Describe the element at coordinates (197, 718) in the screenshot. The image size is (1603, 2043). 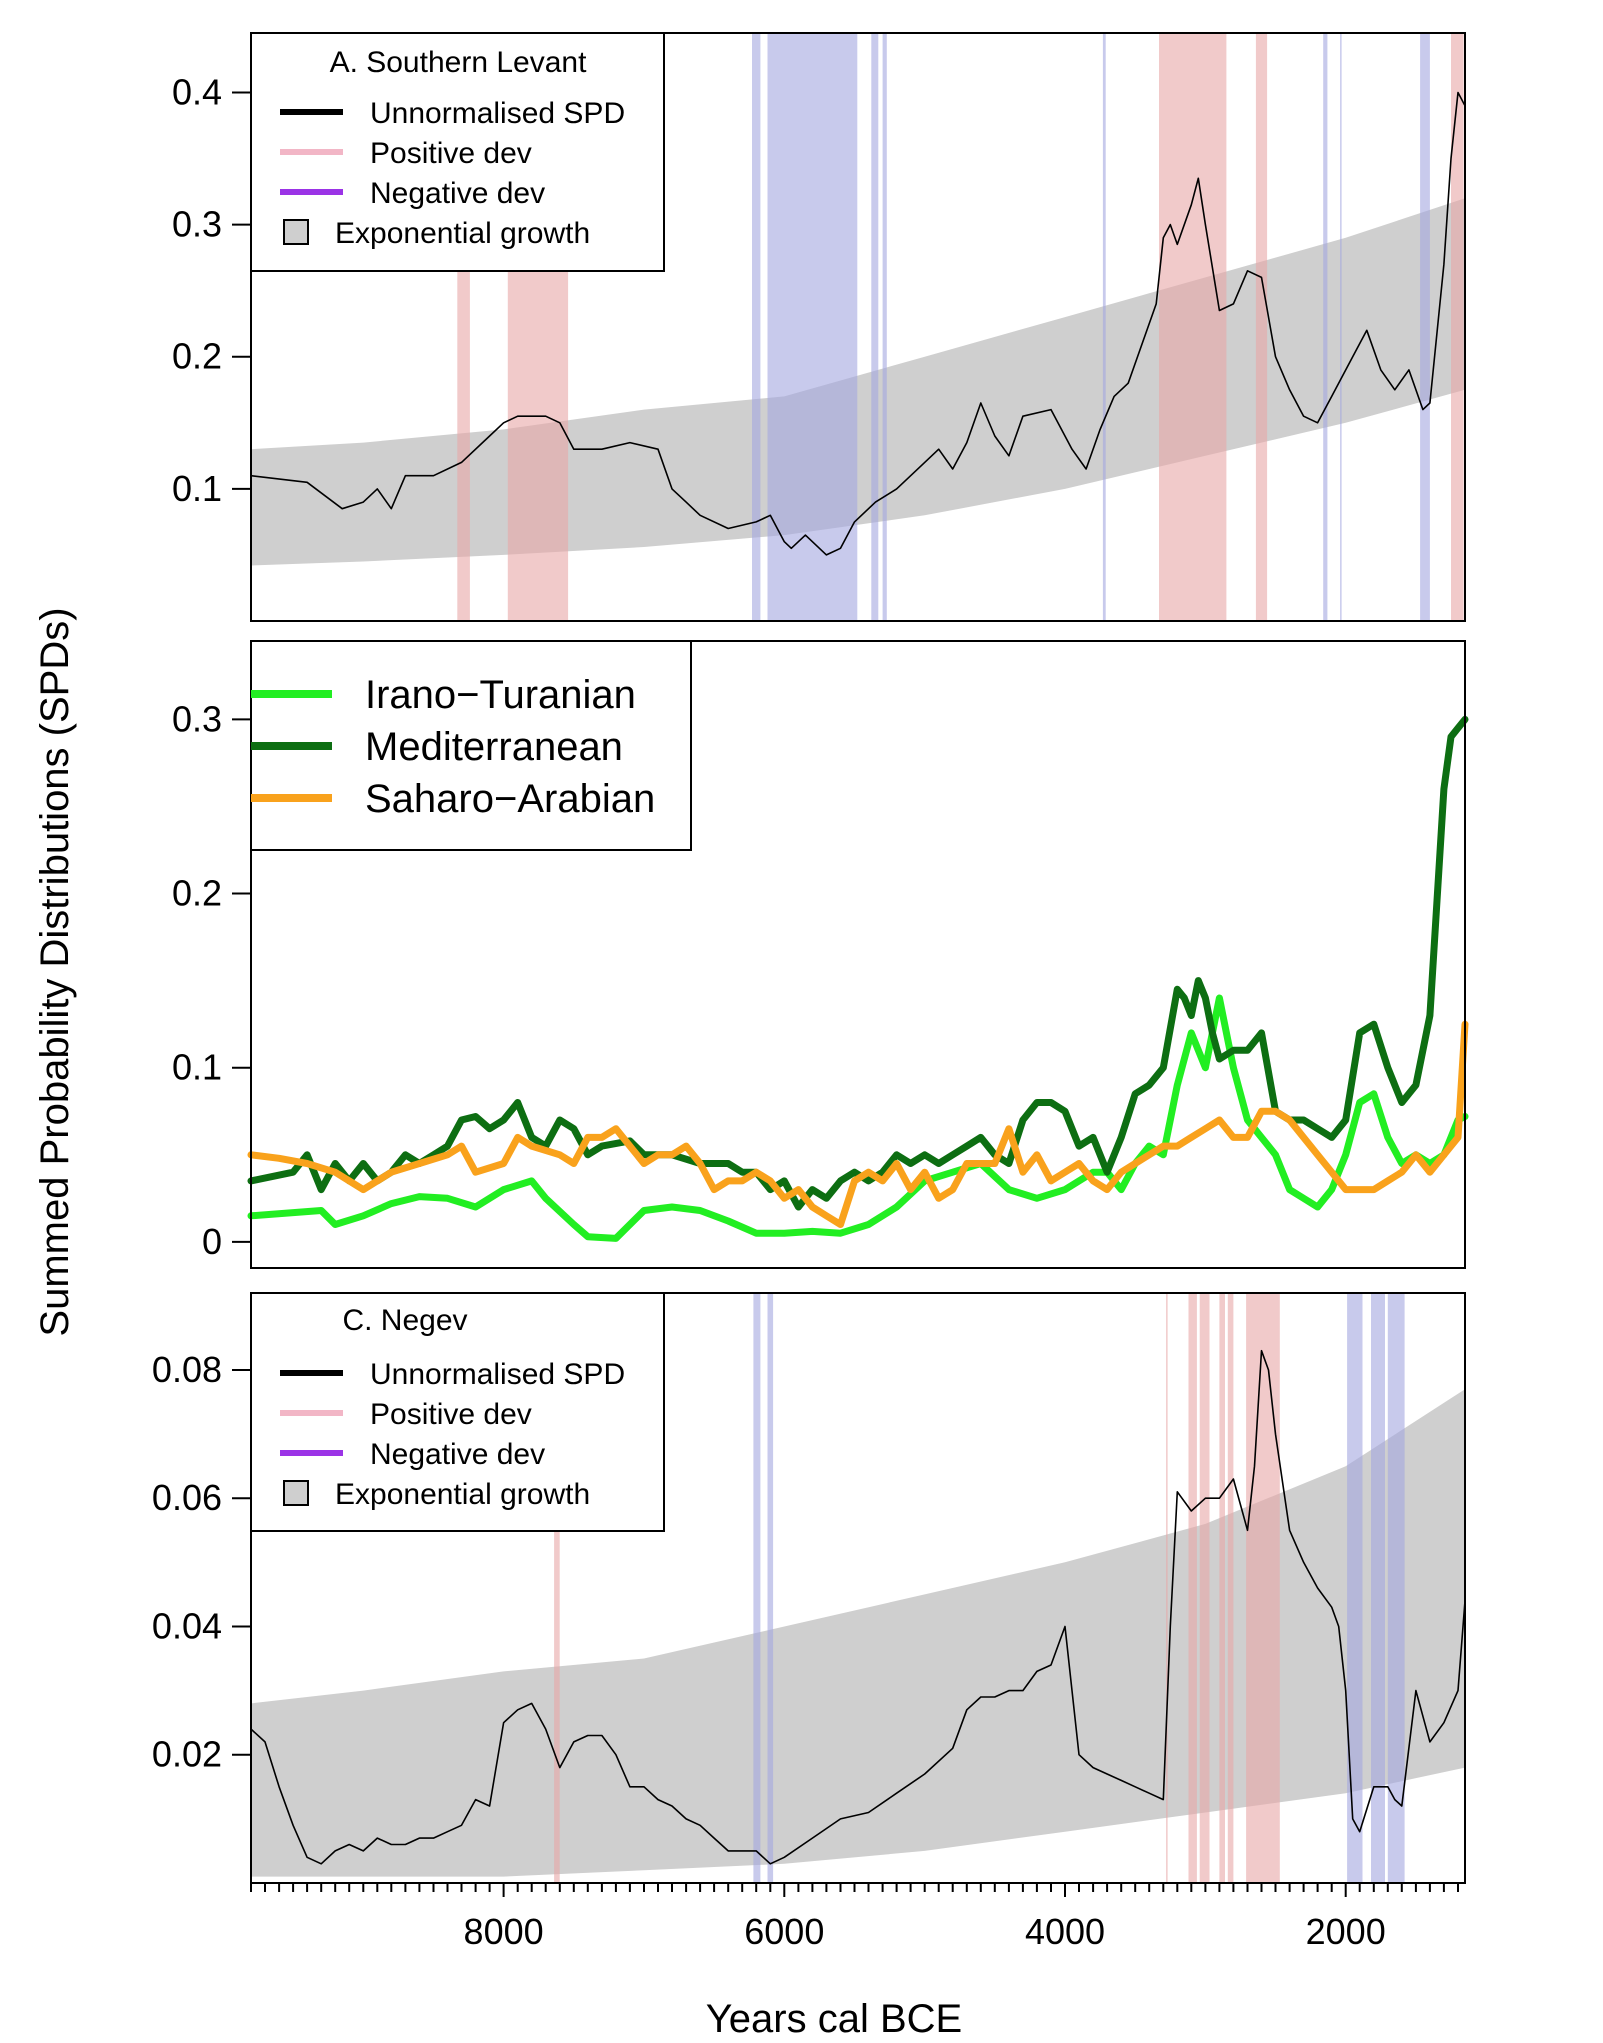
I see `y-tick-label-b: 0.3` at that location.